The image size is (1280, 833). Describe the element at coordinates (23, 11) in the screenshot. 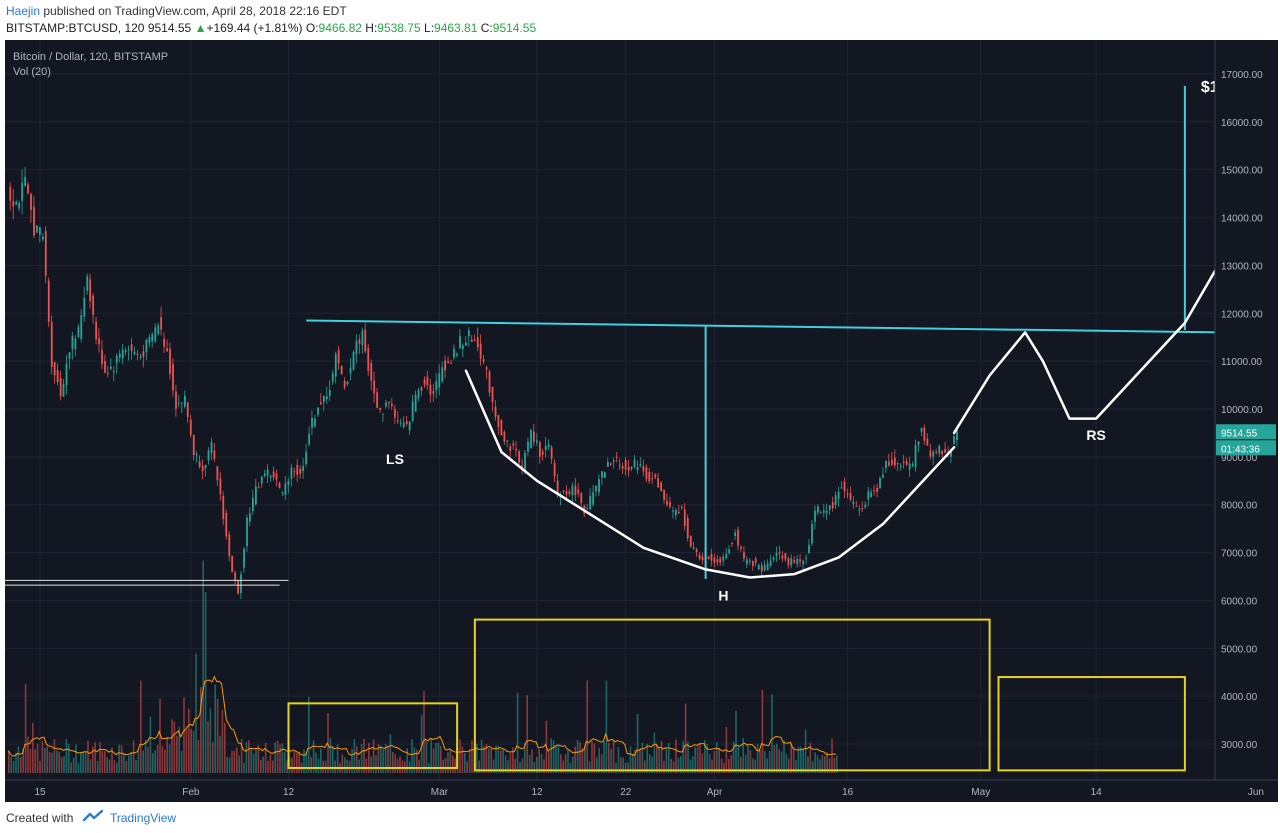

I see `author-link: Haejin` at that location.